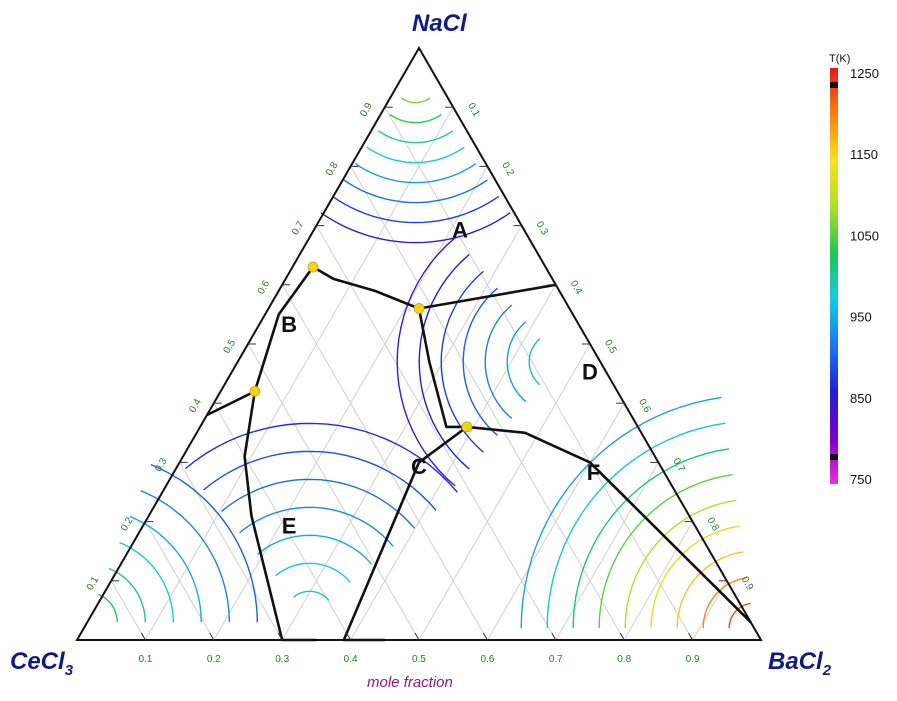 The height and width of the screenshot is (701, 897). Describe the element at coordinates (289, 525) in the screenshot. I see `phase-field-label: E` at that location.